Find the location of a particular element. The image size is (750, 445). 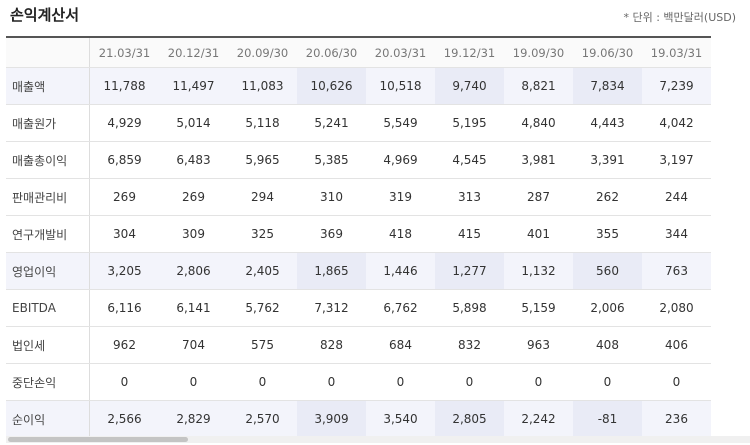

cell: 408 is located at coordinates (607, 345).